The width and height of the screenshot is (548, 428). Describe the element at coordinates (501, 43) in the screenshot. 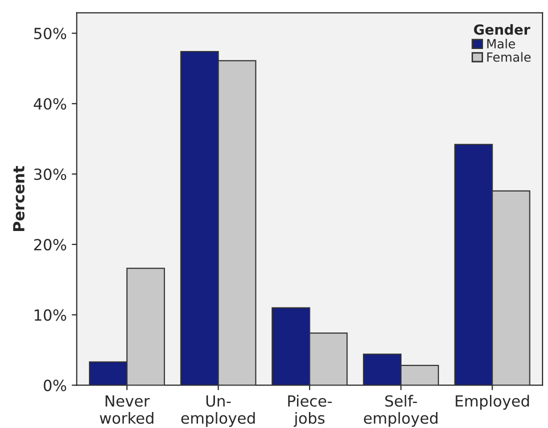

I see `legend-label: Male` at that location.